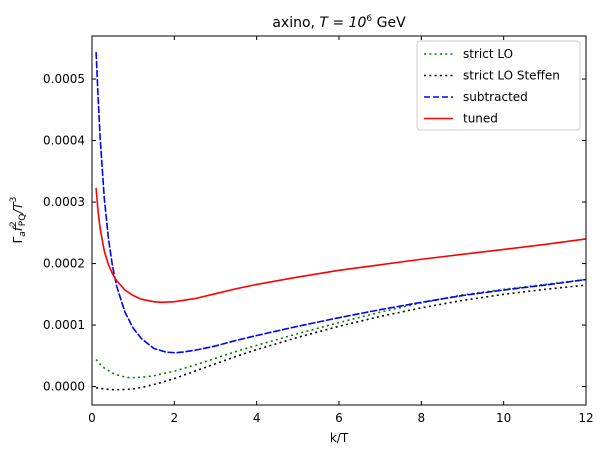 This screenshot has height=454, width=606. I want to click on legend-label: strict LO Steffen, so click(511, 76).